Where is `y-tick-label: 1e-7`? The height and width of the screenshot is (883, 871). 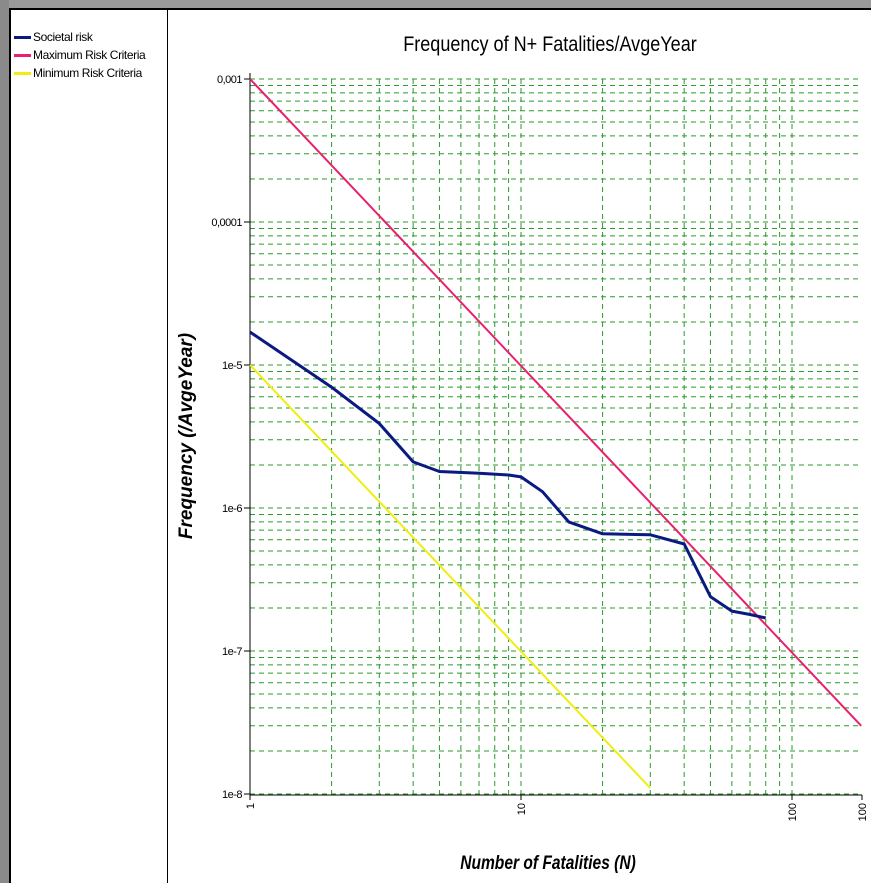
y-tick-label: 1e-7 is located at coordinates (232, 652).